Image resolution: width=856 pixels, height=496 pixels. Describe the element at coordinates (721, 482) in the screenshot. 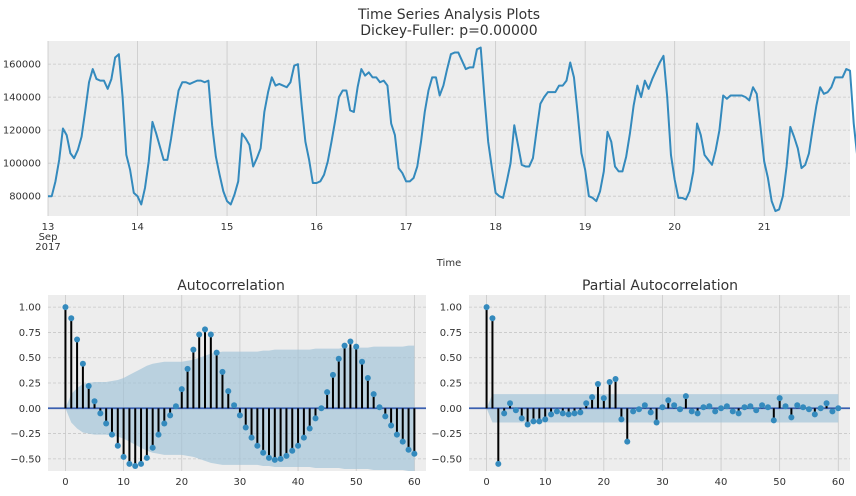

I see `pacf-xtick-label: 40` at that location.